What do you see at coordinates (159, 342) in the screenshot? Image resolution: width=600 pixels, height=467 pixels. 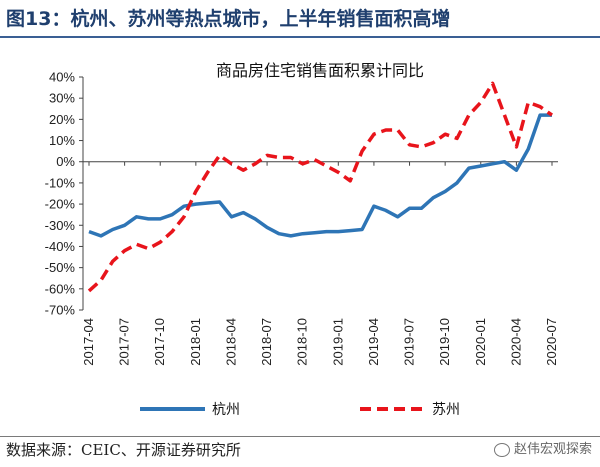 I see `x-tick-label: 2017-10` at bounding box center [159, 342].